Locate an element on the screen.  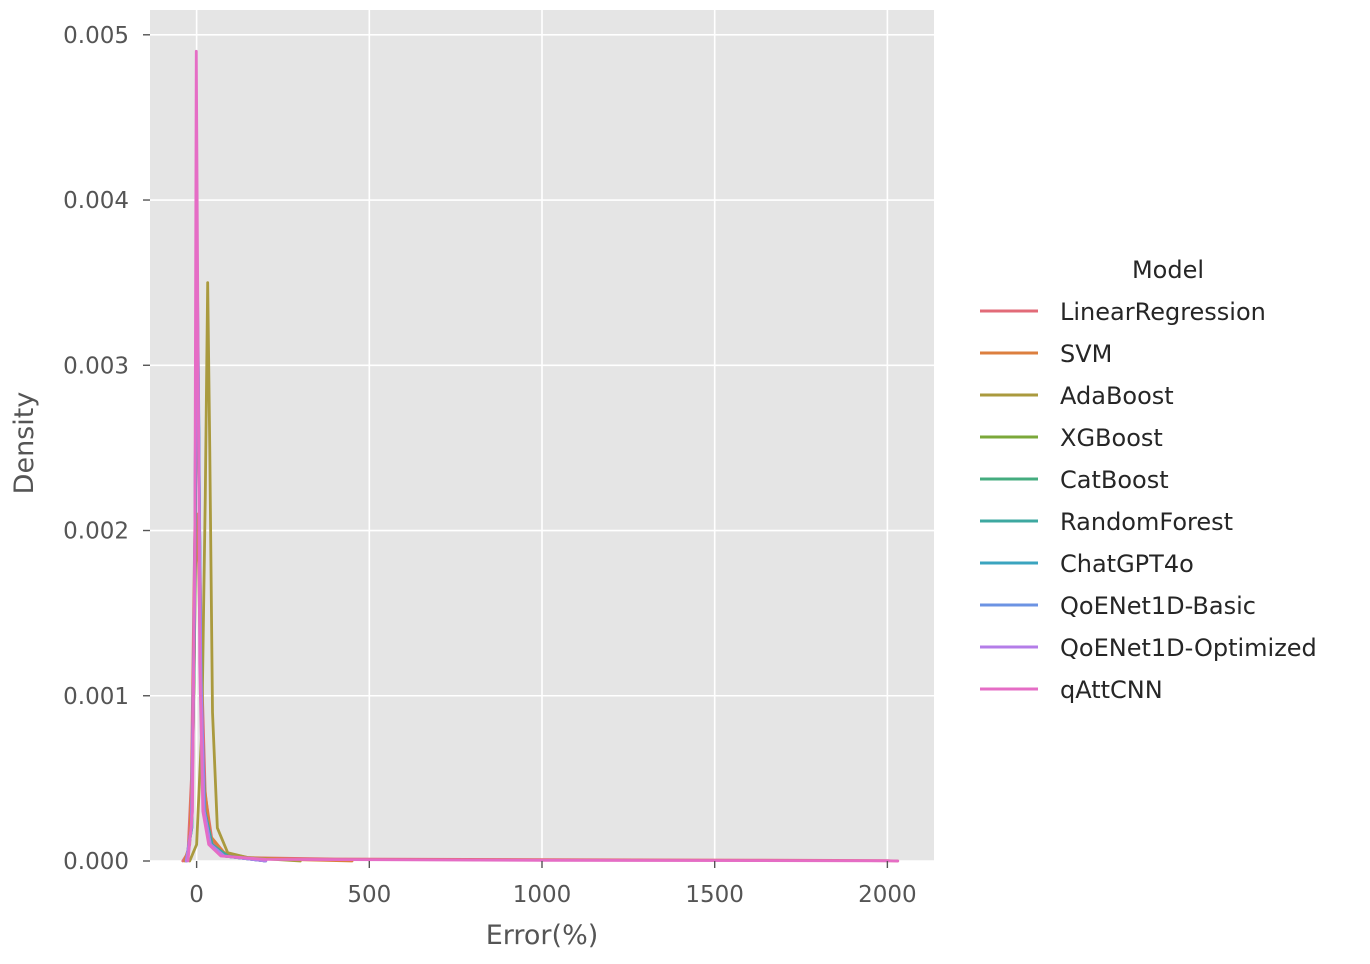
y-tick-label: 0.000 is located at coordinates (96, 862).